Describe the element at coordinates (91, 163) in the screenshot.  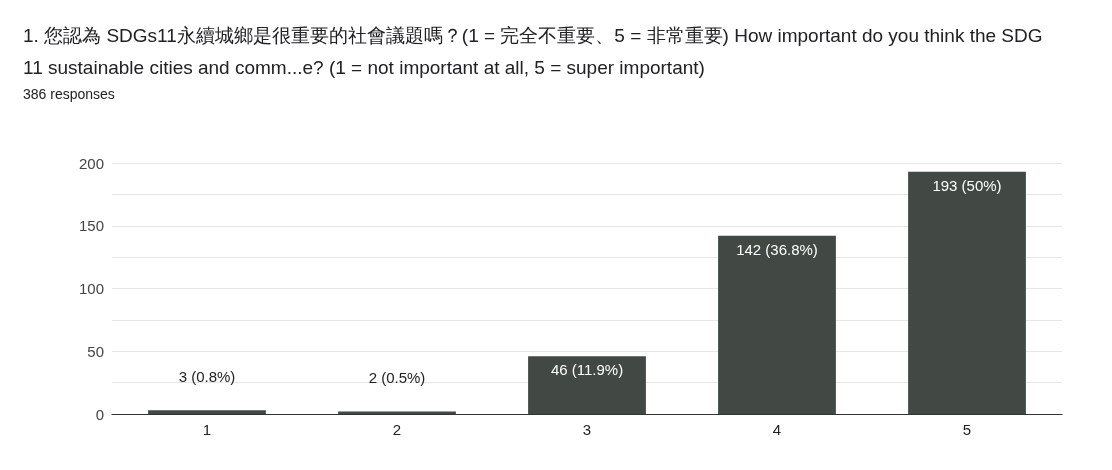
I see `y-tick-label: 200` at that location.